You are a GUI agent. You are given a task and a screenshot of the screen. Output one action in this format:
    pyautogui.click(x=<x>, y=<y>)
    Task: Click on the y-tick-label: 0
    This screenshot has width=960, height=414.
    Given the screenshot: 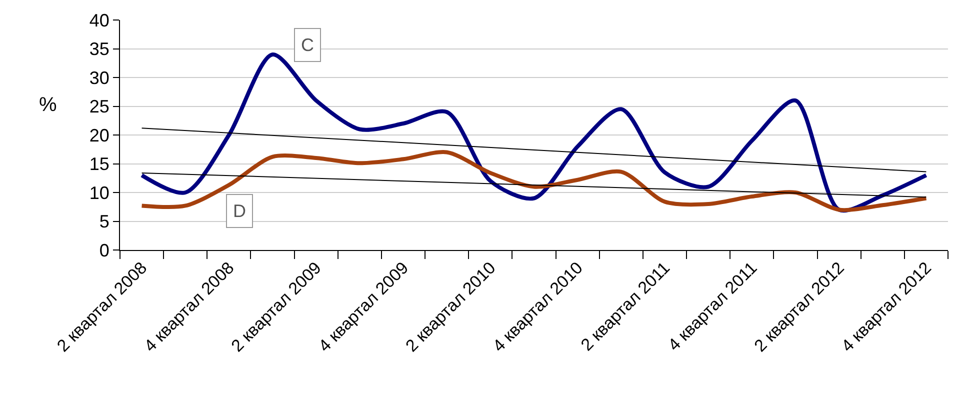 What is the action you would take?
    pyautogui.click(x=104, y=250)
    